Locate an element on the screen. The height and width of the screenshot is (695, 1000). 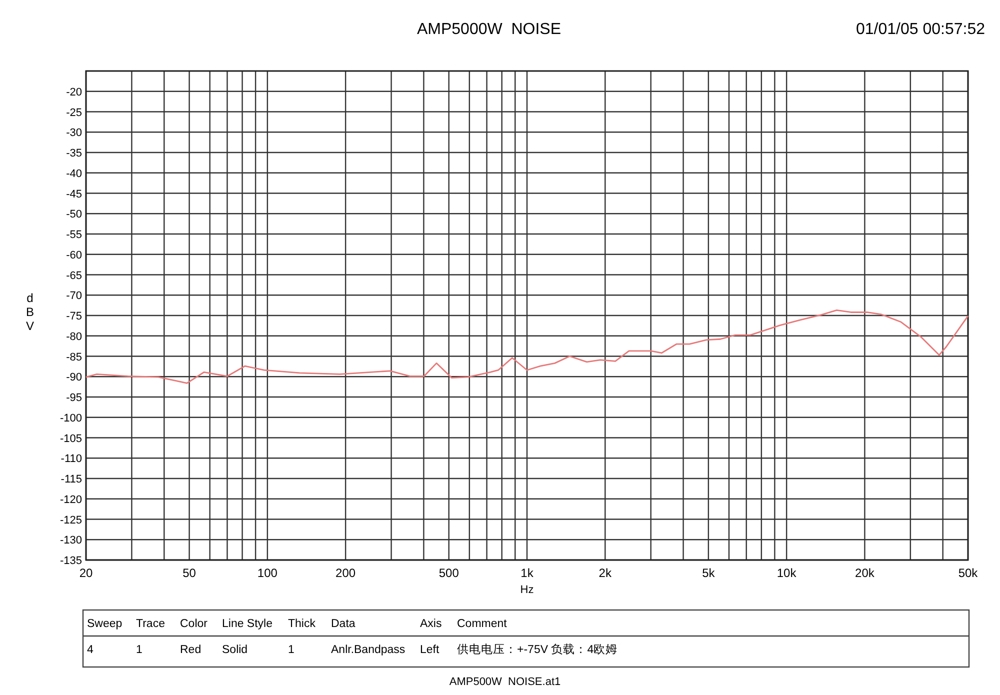
y-tick-label: -35 is located at coordinates (74, 154).